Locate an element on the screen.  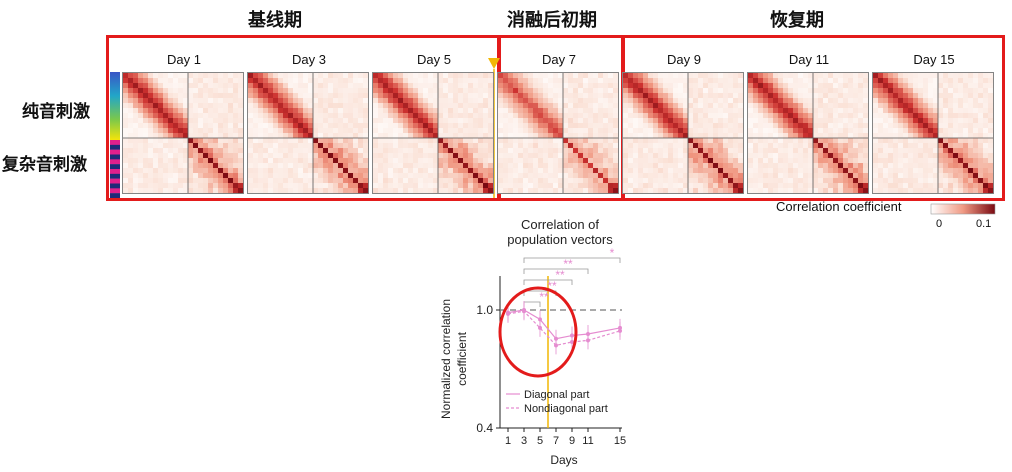
chart-title-line-1: Correlation of is located at coordinates (560, 224).